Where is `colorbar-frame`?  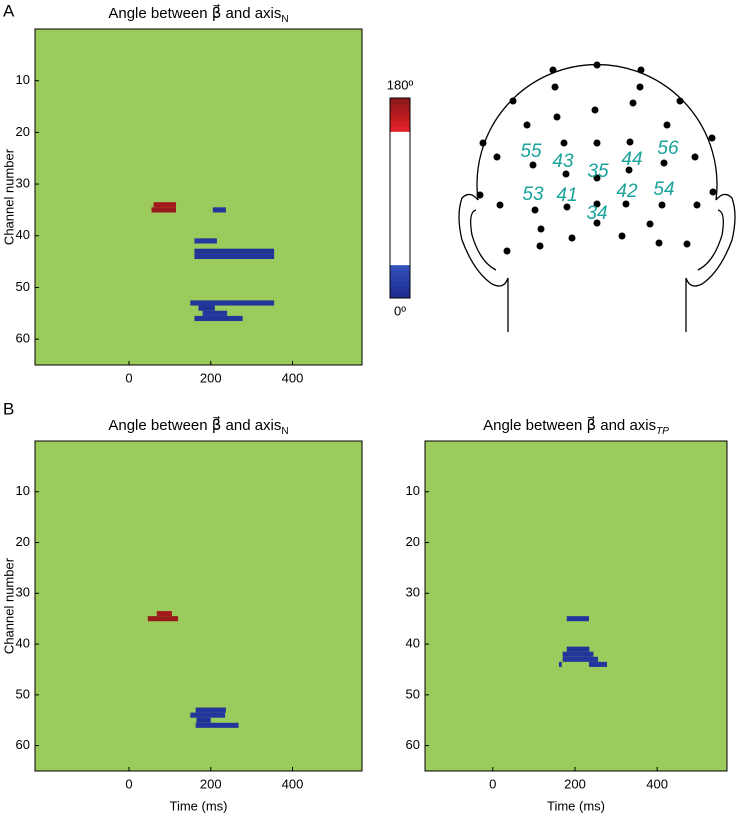 colorbar-frame is located at coordinates (400, 198).